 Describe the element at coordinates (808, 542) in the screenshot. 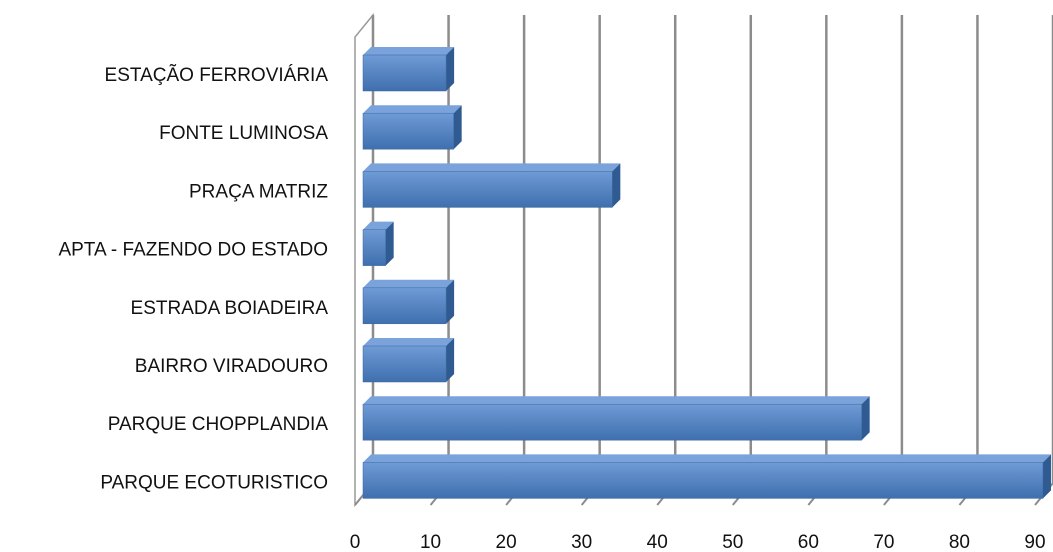

I see `x-tick-label: 60` at that location.